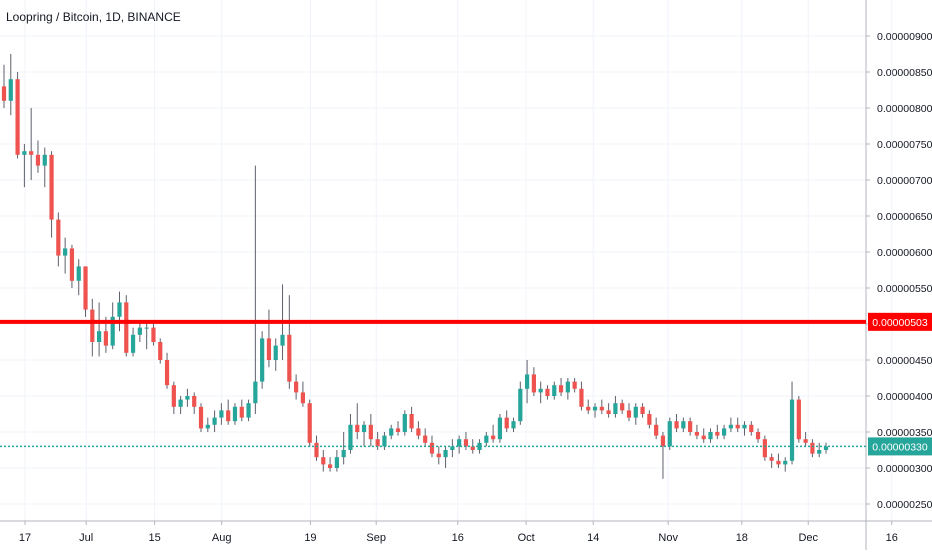 This screenshot has height=555, width=932. What do you see at coordinates (904, 217) in the screenshot?
I see `y-tick-label: 0.00000650` at bounding box center [904, 217].